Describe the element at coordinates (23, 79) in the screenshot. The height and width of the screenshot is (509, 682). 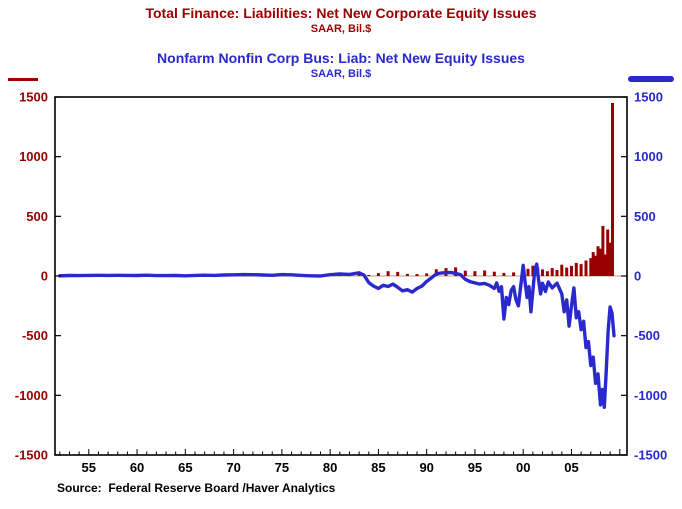
I see `series1-legend-swatch` at that location.